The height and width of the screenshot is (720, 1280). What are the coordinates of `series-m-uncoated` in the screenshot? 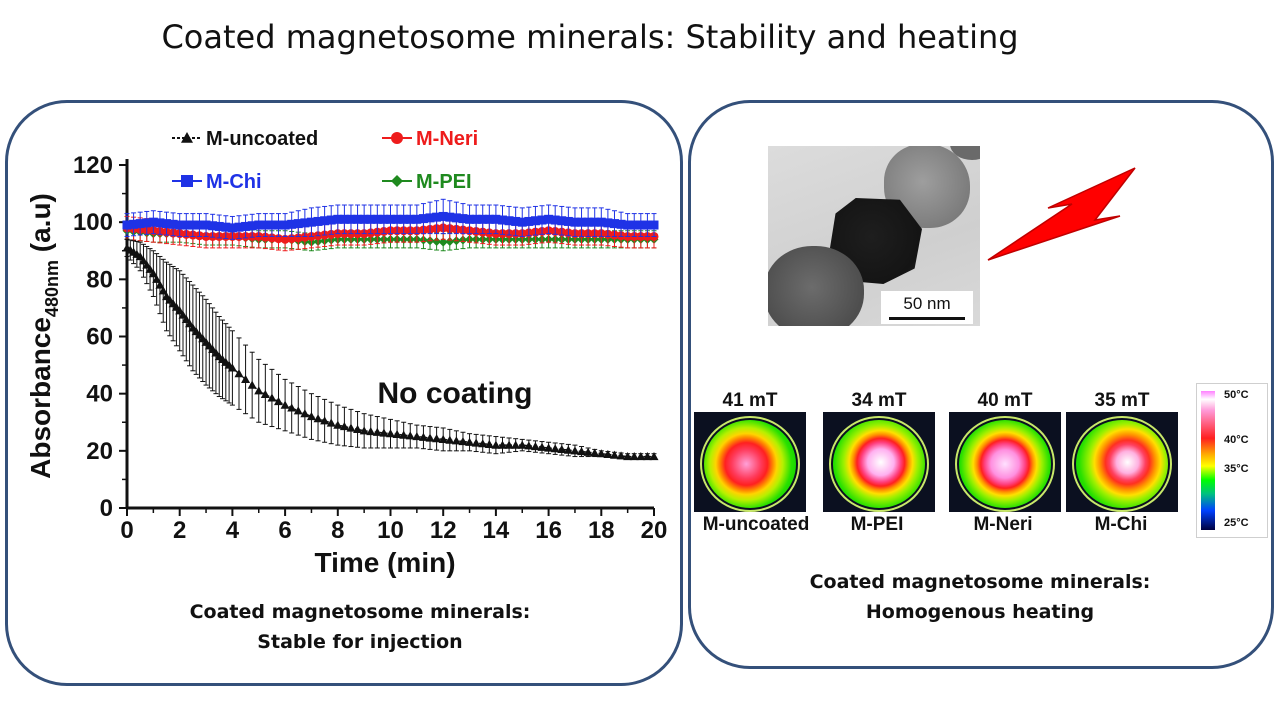 It's located at (390, 349).